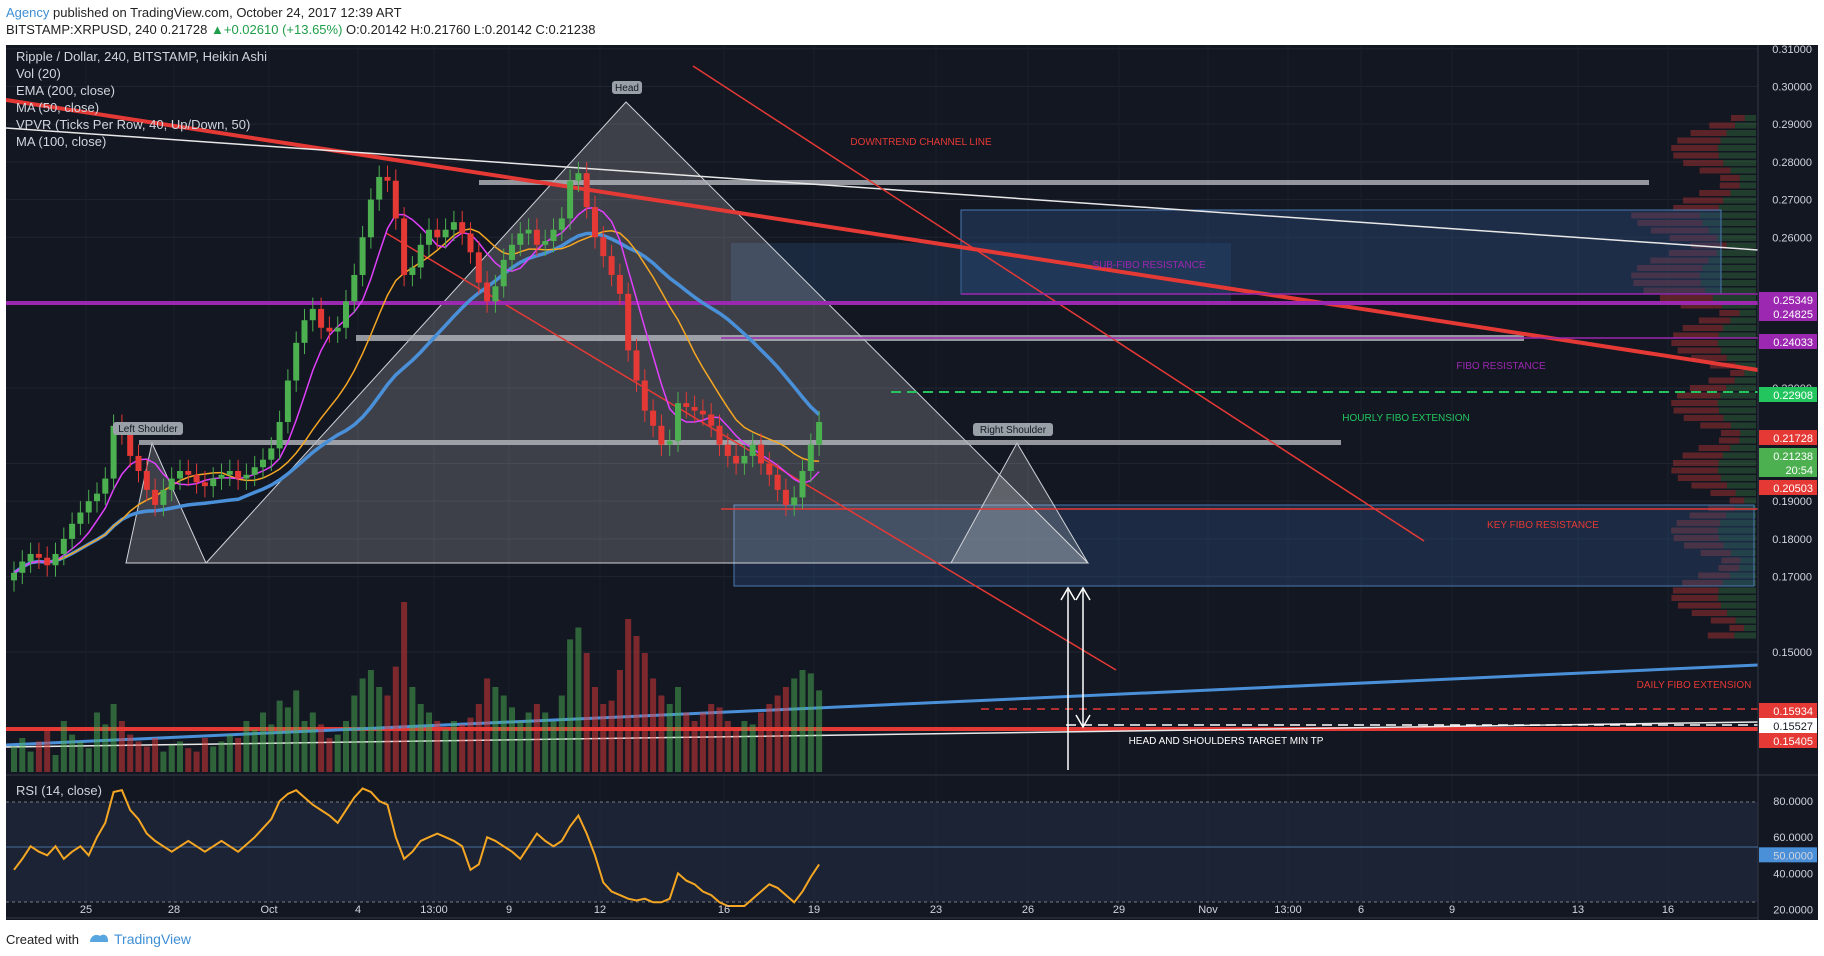 The width and height of the screenshot is (1824, 956). What do you see at coordinates (383, 29) in the screenshot?
I see `ohlc-open: 0.20142` at bounding box center [383, 29].